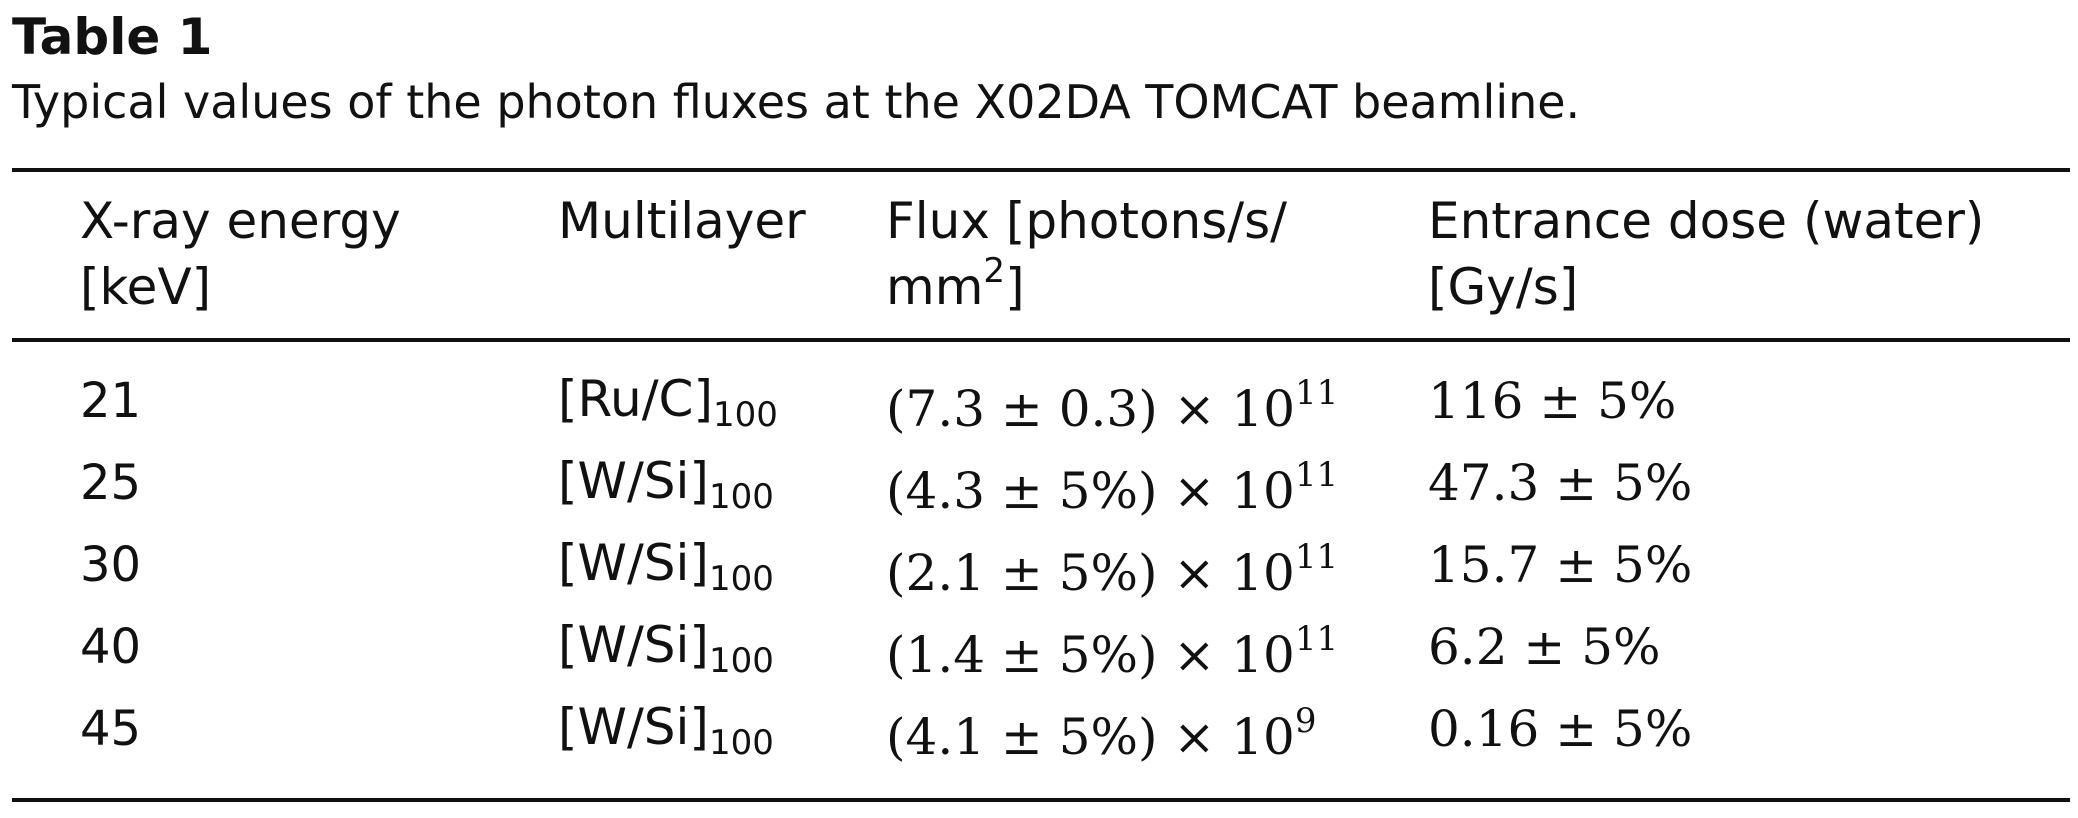 The width and height of the screenshot is (2078, 818). I want to click on header-energy: X-ray energy [keV], so click(240, 254).